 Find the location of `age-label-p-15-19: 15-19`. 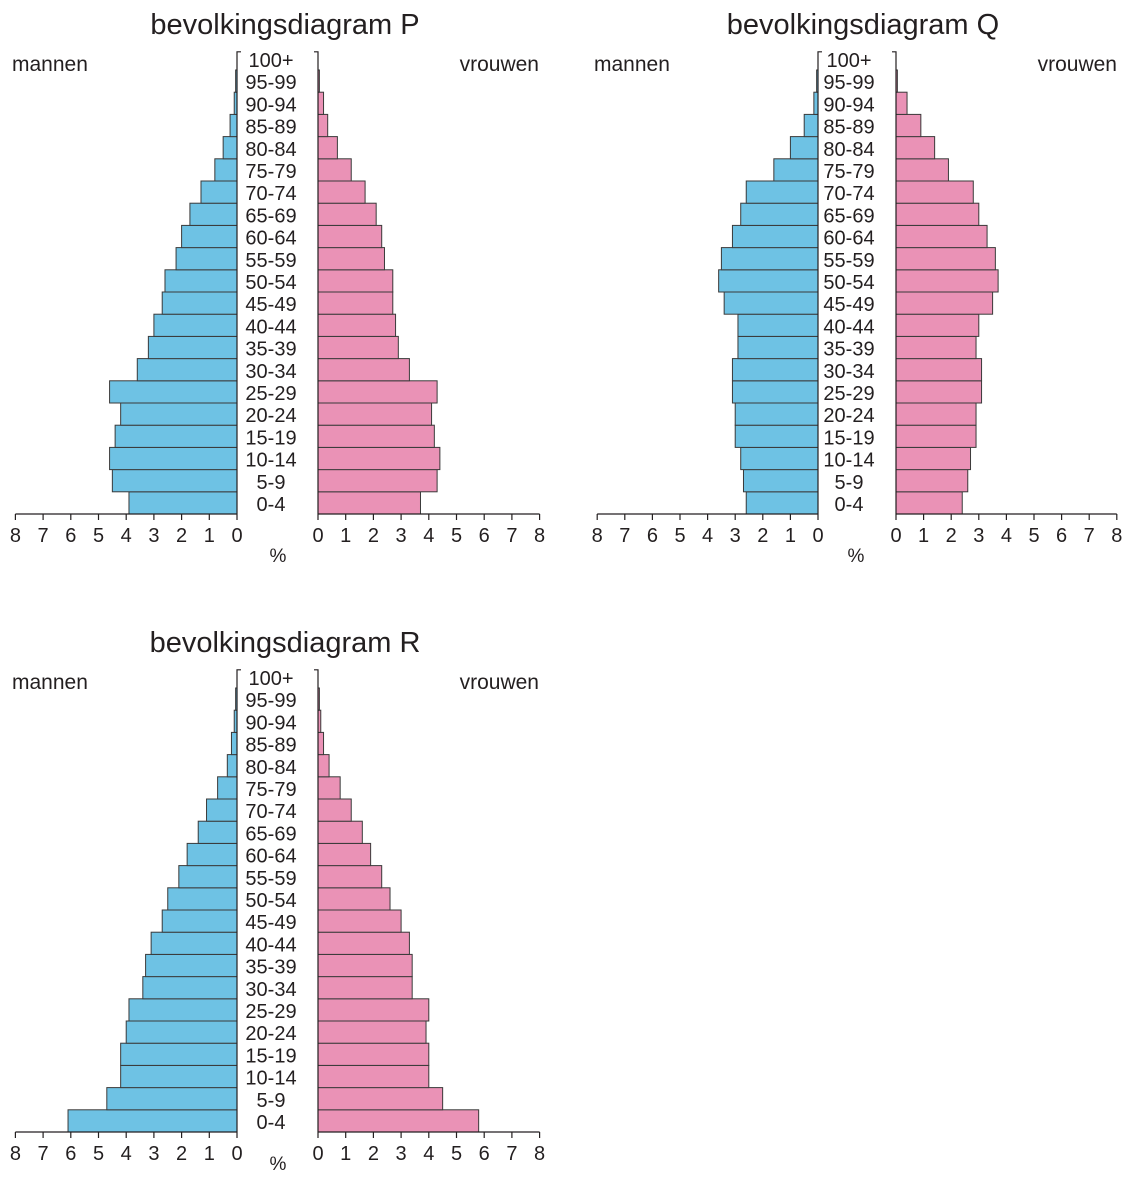

age-label-p-15-19: 15-19 is located at coordinates (270, 438).